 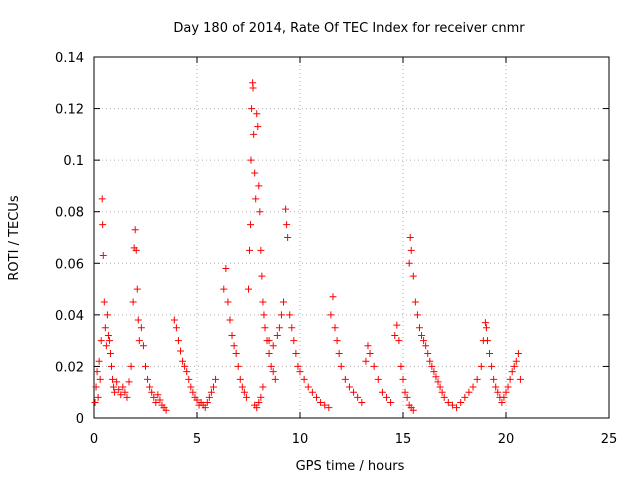 What do you see at coordinates (69, 367) in the screenshot?
I see `y-tick-label: 0.02` at bounding box center [69, 367].